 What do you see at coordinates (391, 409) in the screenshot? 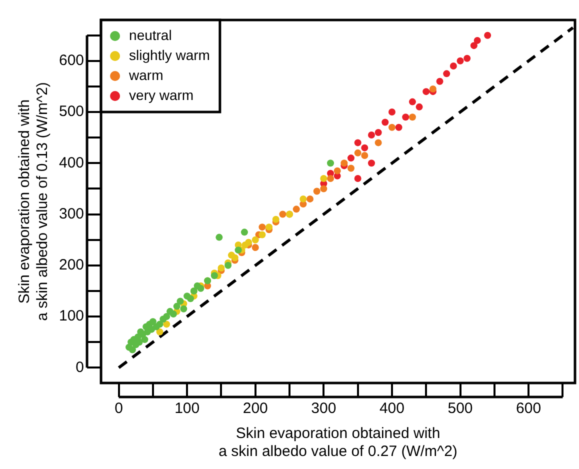
I see `x-tick-label: 400` at bounding box center [391, 409].